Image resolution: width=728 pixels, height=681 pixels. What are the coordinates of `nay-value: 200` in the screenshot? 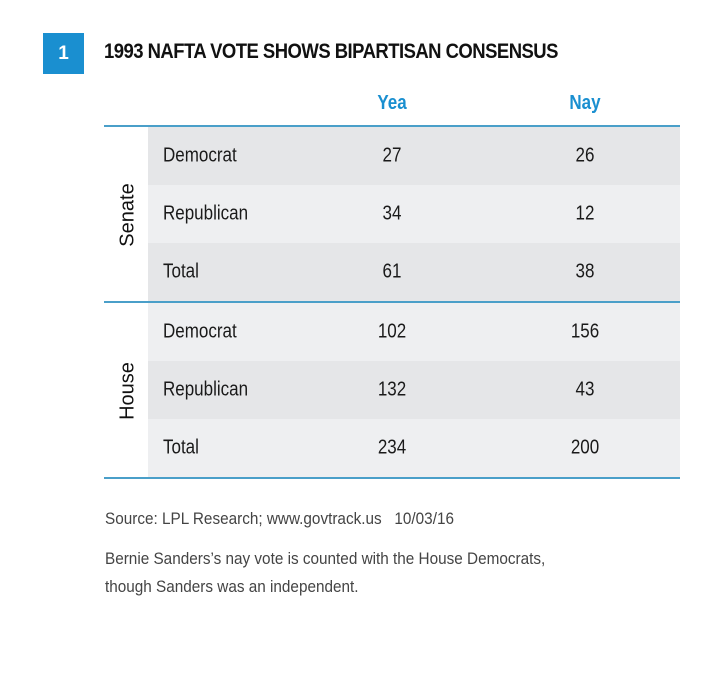 It's located at (585, 447).